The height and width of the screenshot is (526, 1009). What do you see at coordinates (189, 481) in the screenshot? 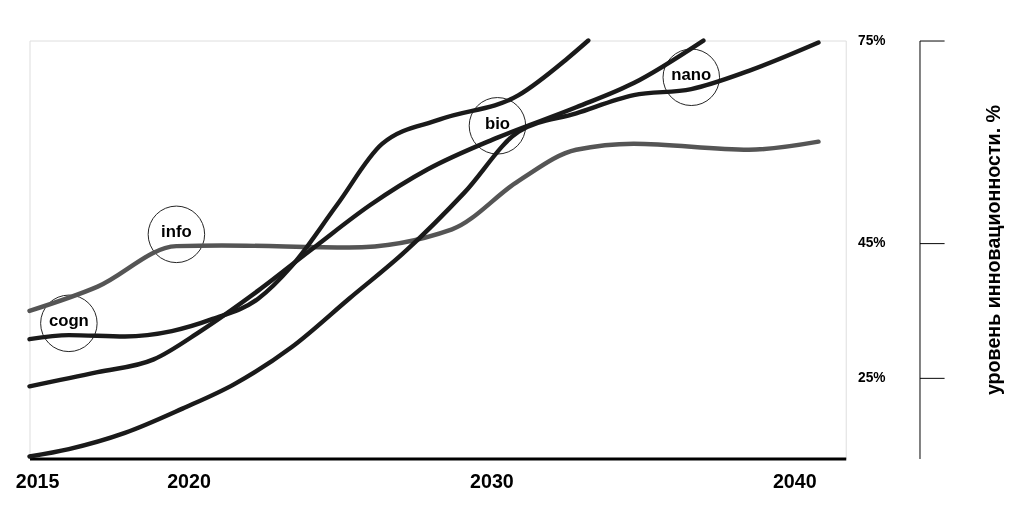
I see `x-tick-label: 2020` at bounding box center [189, 481].